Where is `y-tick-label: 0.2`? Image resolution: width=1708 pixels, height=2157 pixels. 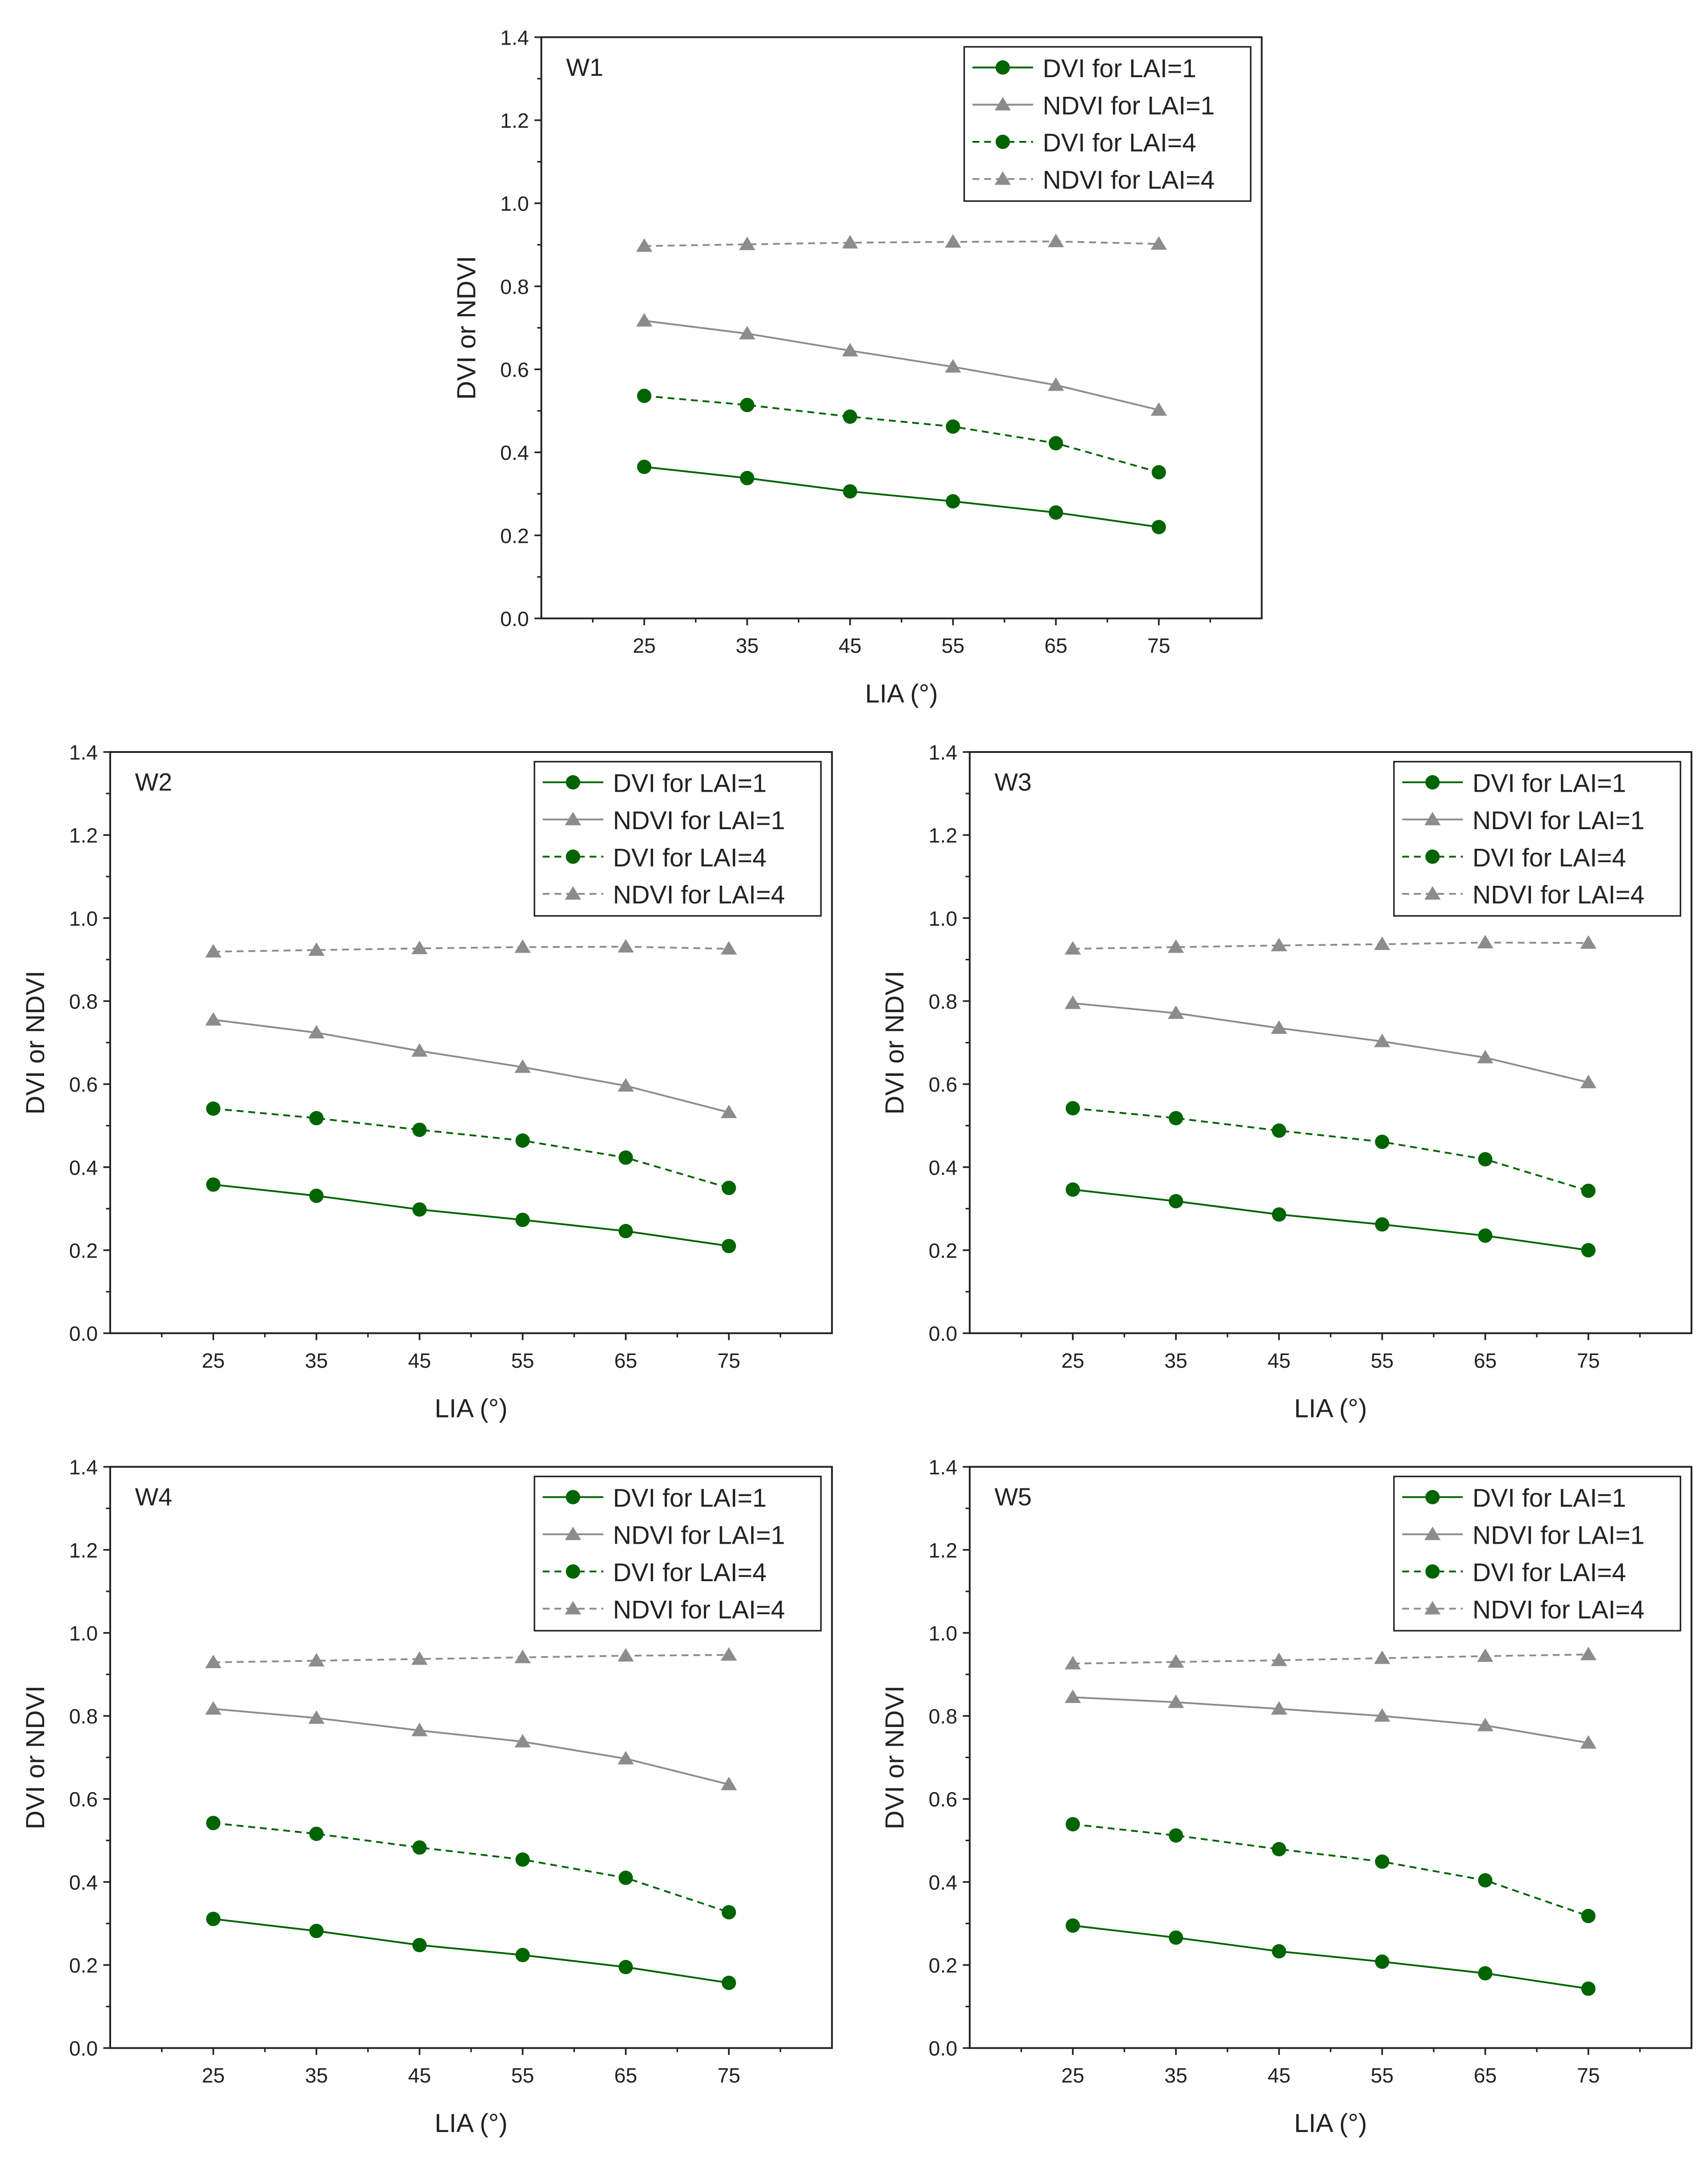 y-tick-label: 0.2 is located at coordinates (84, 1965).